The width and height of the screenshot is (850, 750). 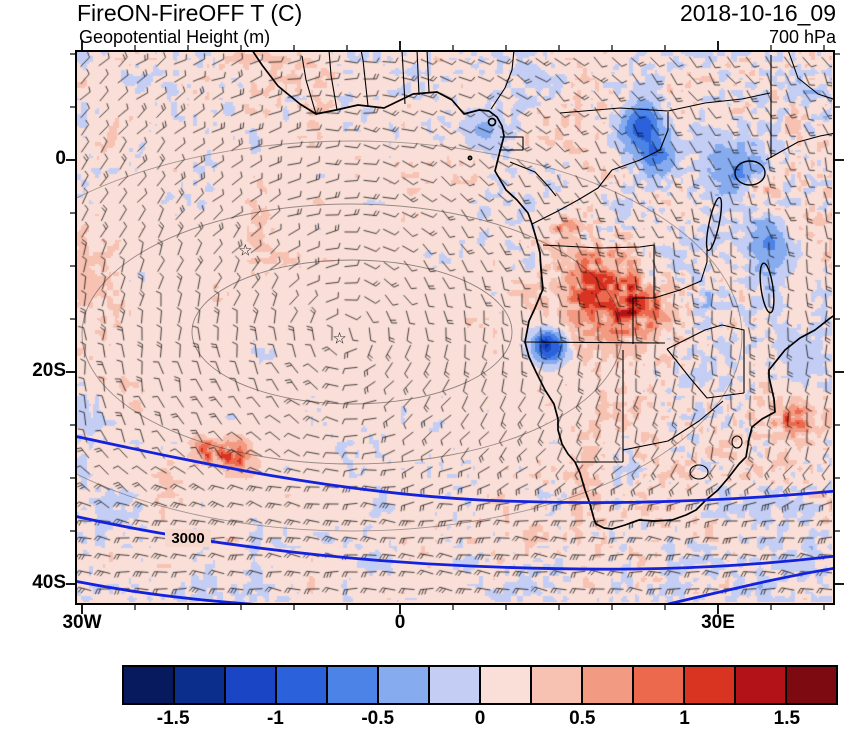 What do you see at coordinates (582, 718) in the screenshot?
I see `colorbar-label: 0.5` at bounding box center [582, 718].